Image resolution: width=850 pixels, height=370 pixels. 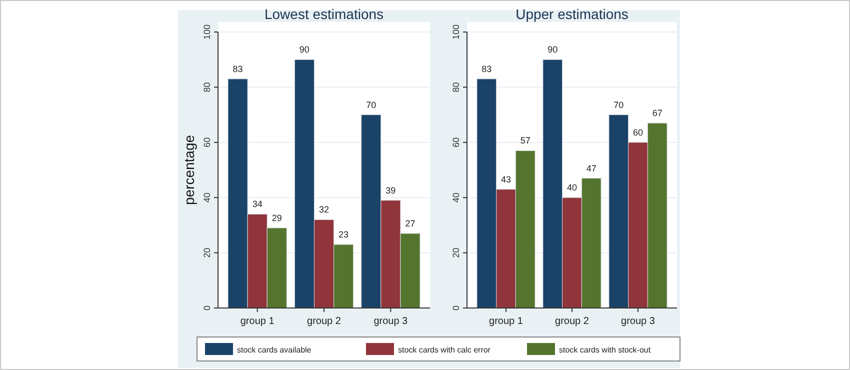 I want to click on data-label: 34, so click(x=257, y=204).